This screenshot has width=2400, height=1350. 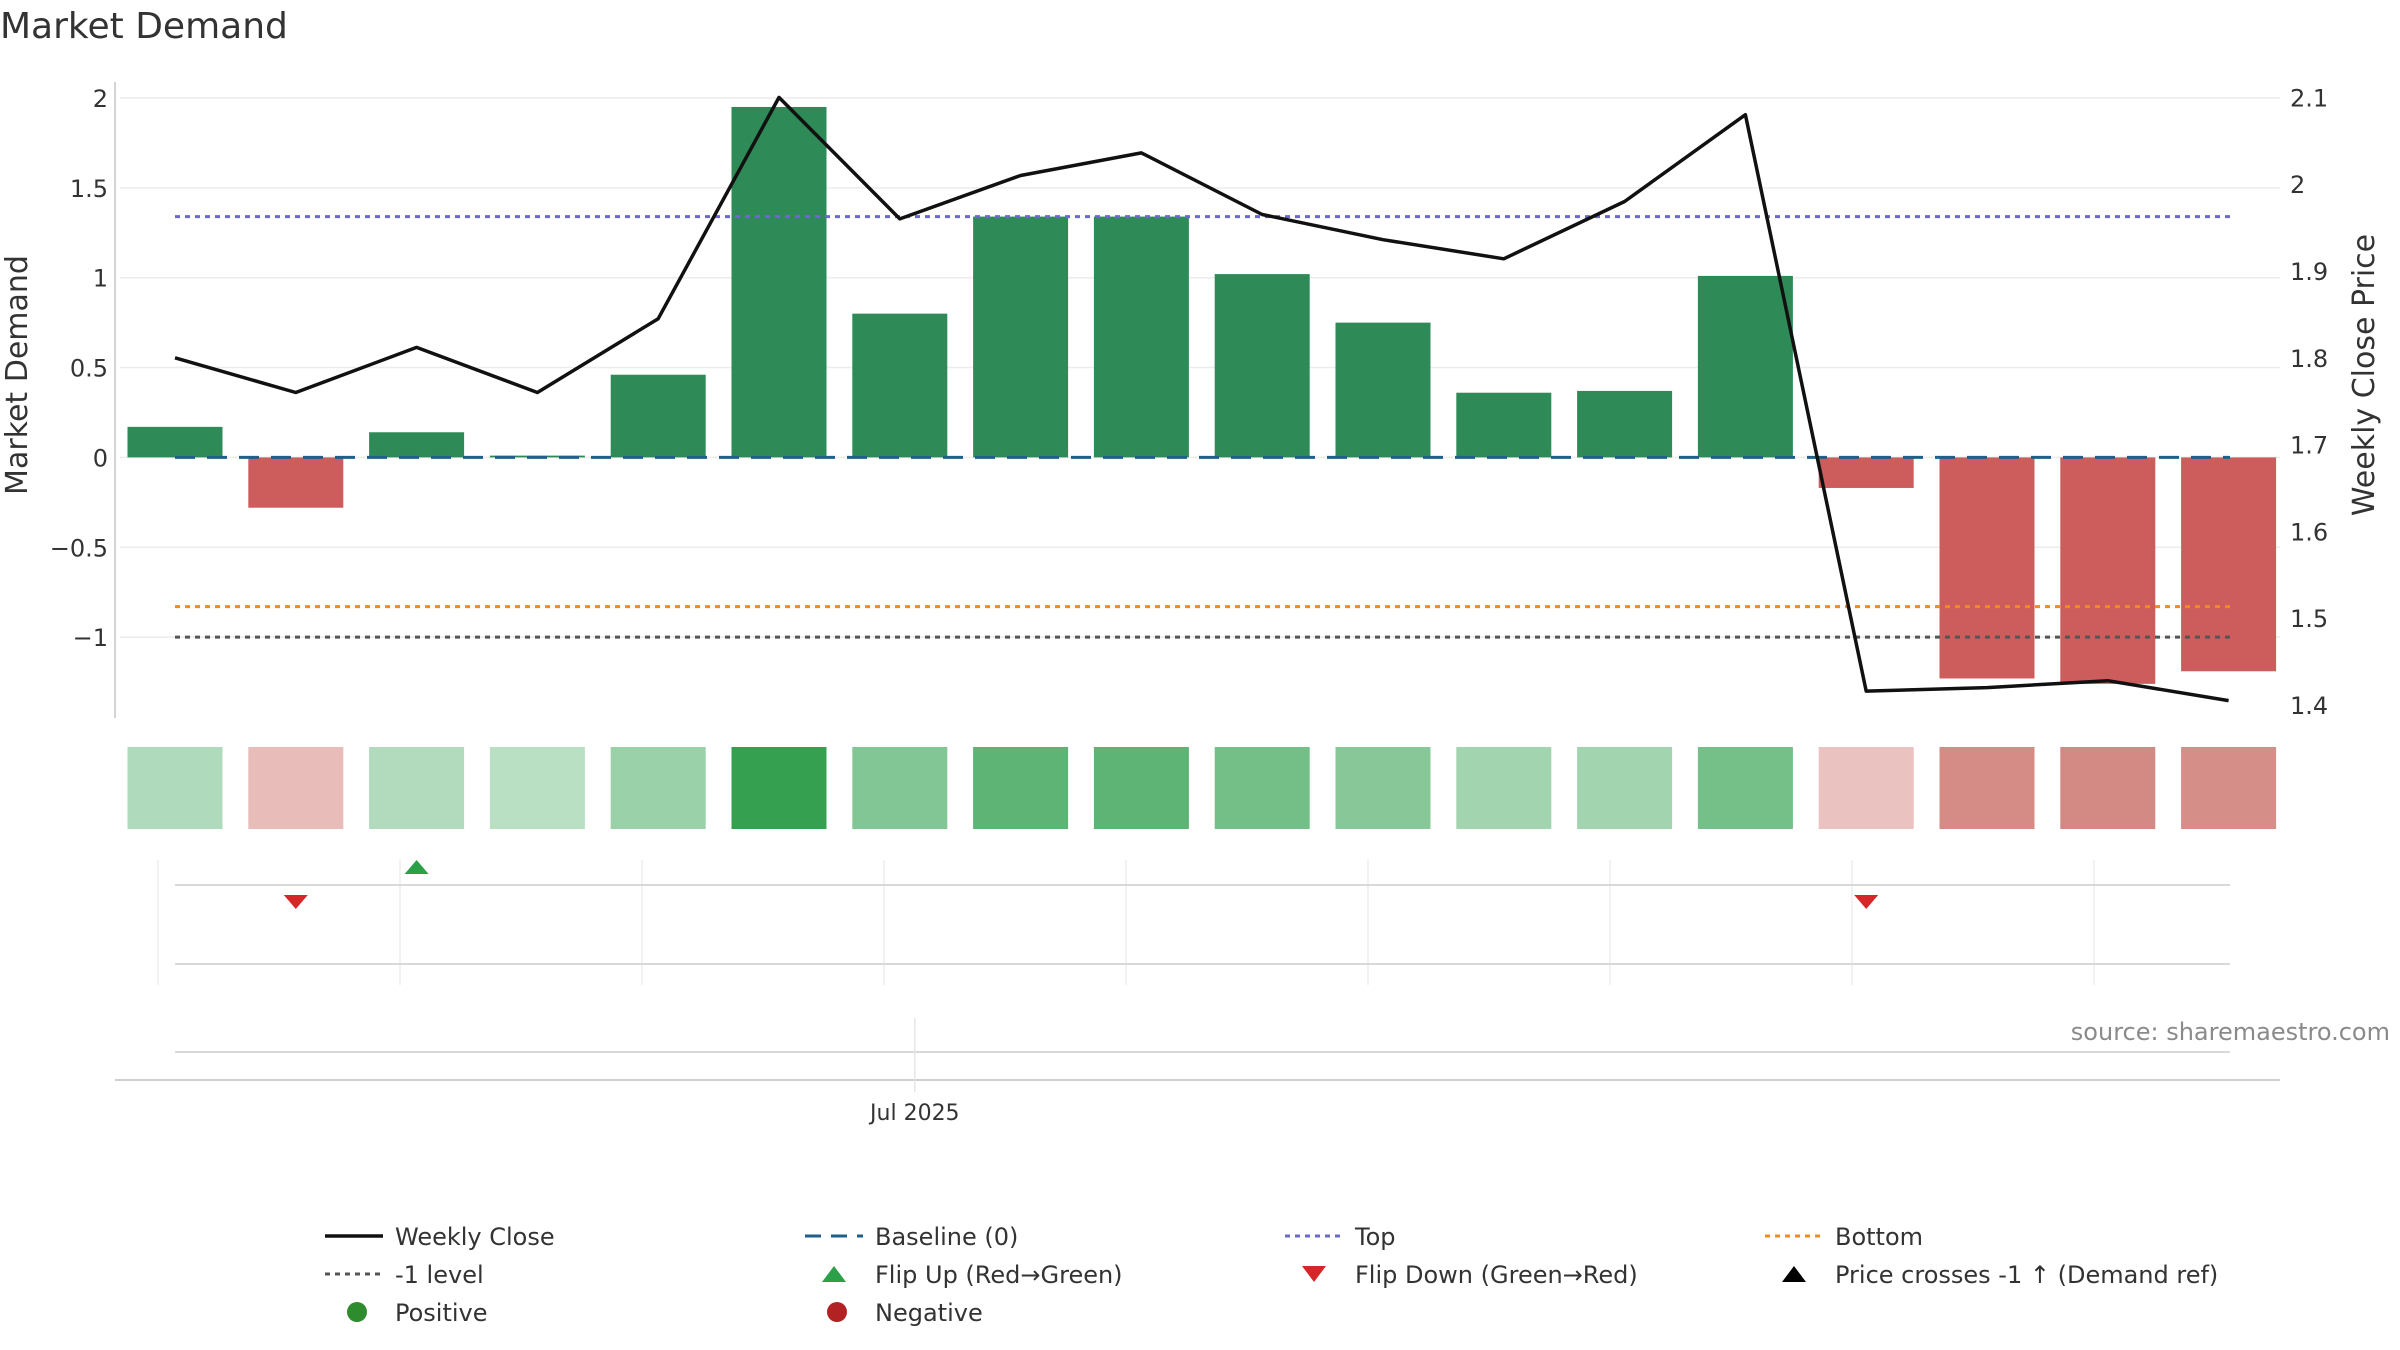 What do you see at coordinates (2297, 185) in the screenshot?
I see `right-tick-label: 2` at bounding box center [2297, 185].